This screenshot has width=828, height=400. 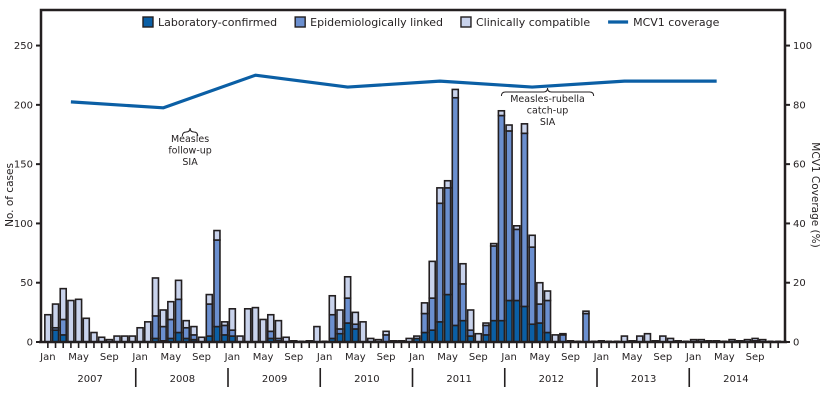 What do you see at coordinates (274, 379) in the screenshot?
I see `x-year-label: 2009` at bounding box center [274, 379].